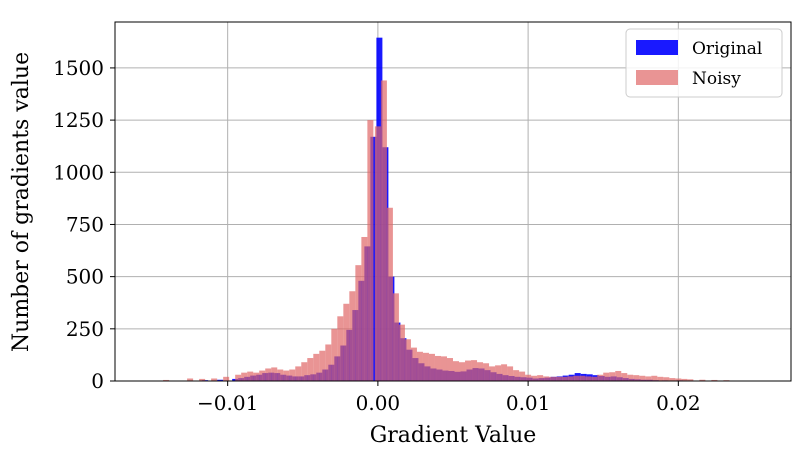 Image resolution: width=806 pixels, height=462 pixels. Describe the element at coordinates (85, 277) in the screenshot. I see `y-tick-label: 500` at that location.